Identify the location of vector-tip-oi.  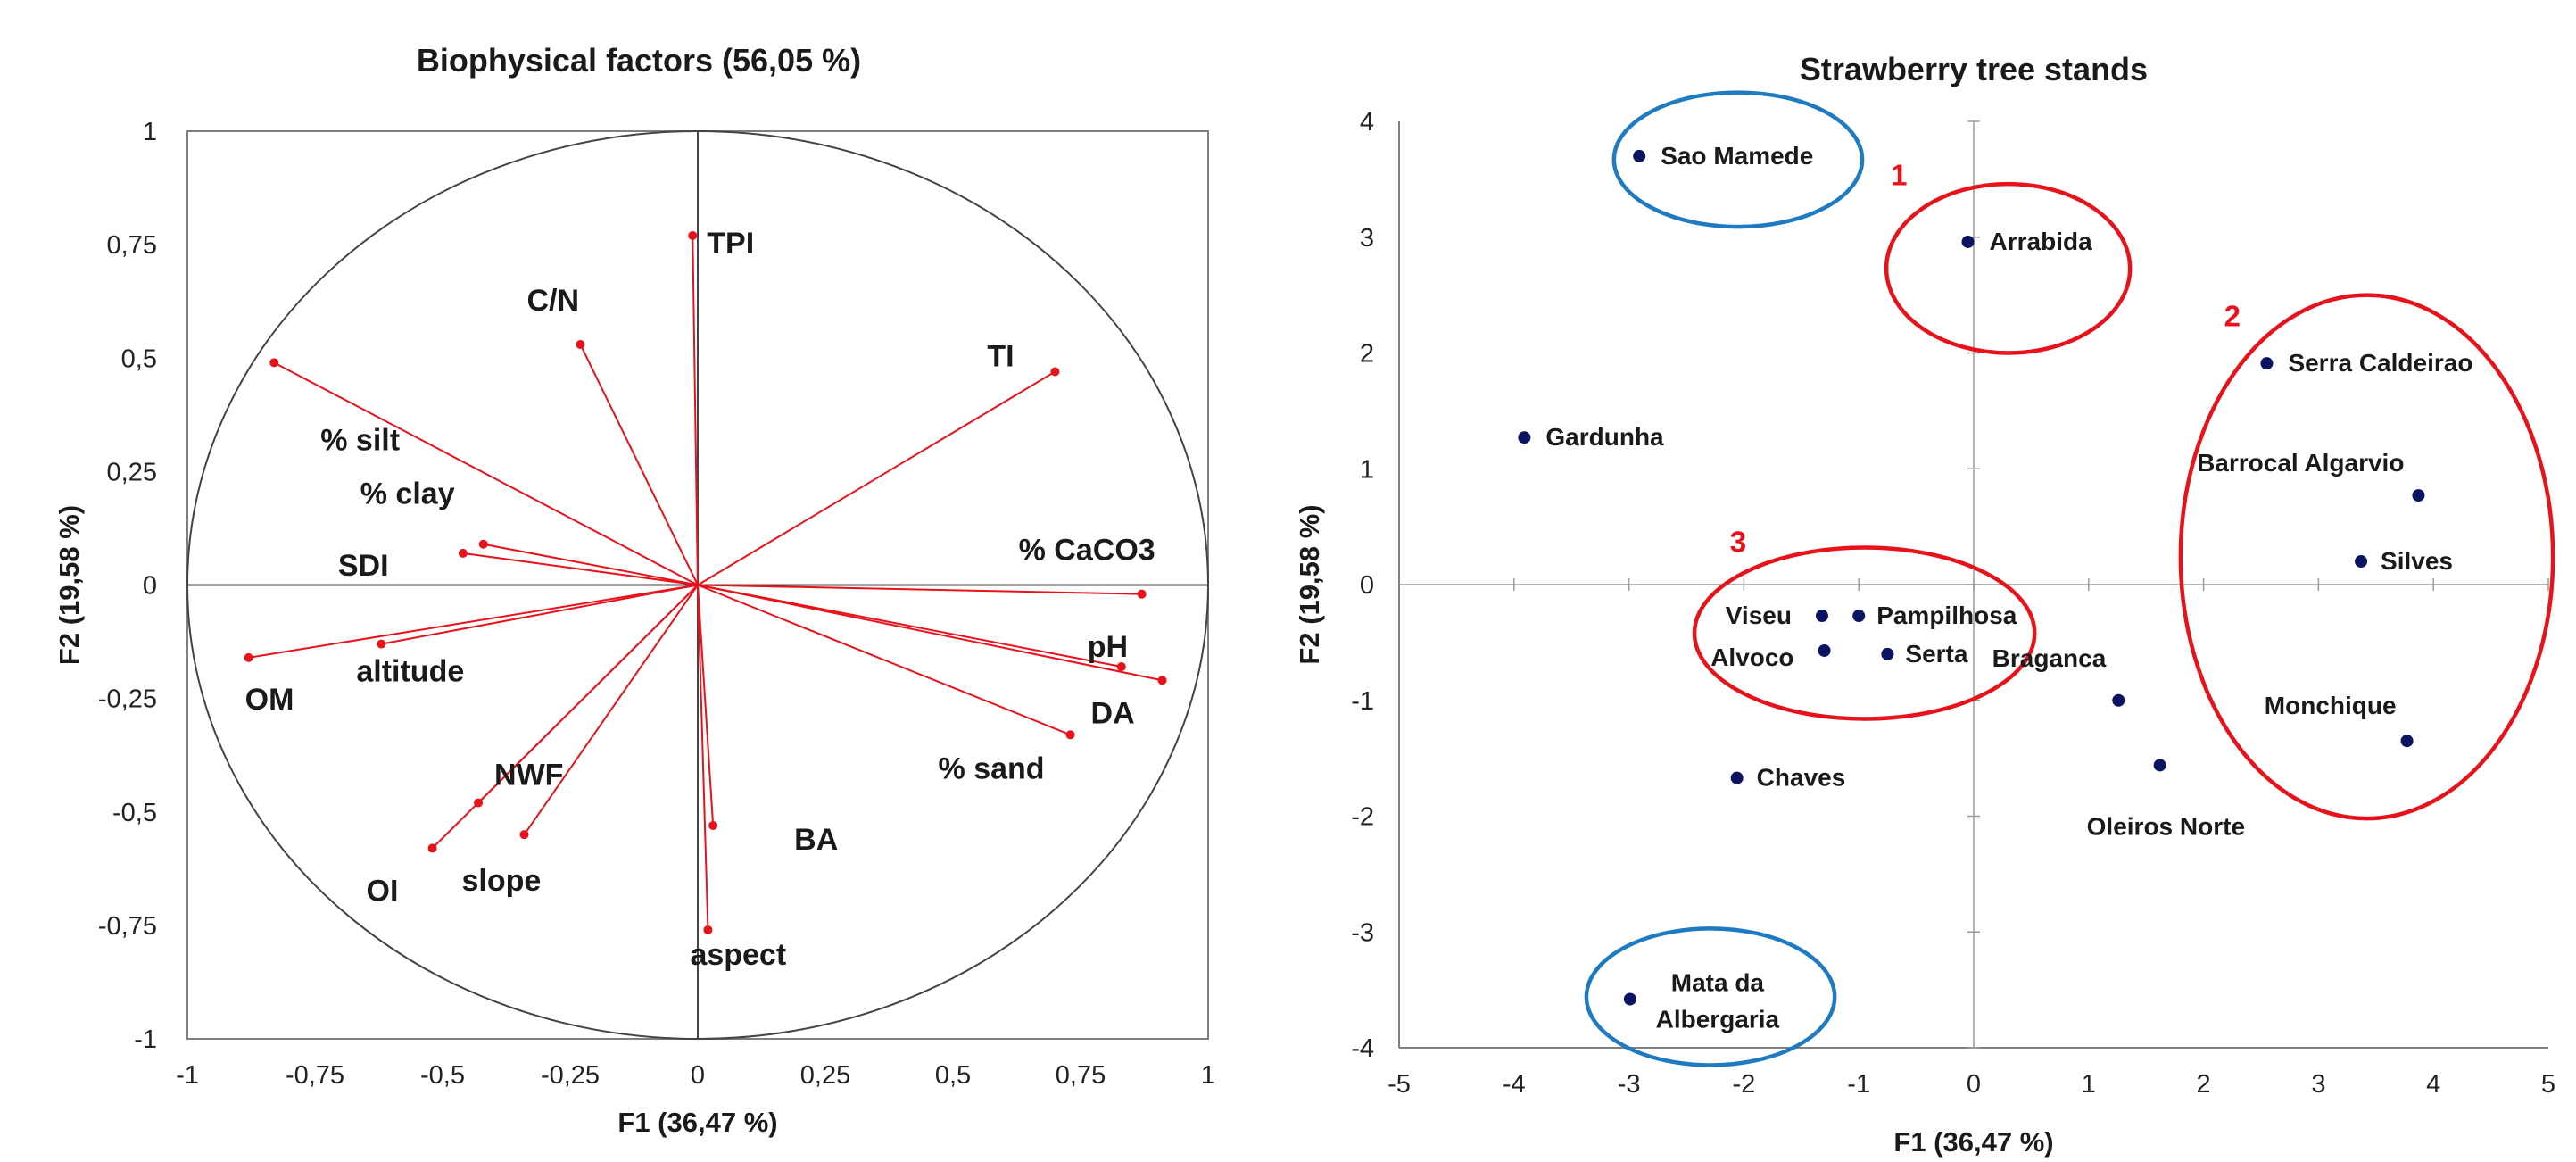
(432, 848).